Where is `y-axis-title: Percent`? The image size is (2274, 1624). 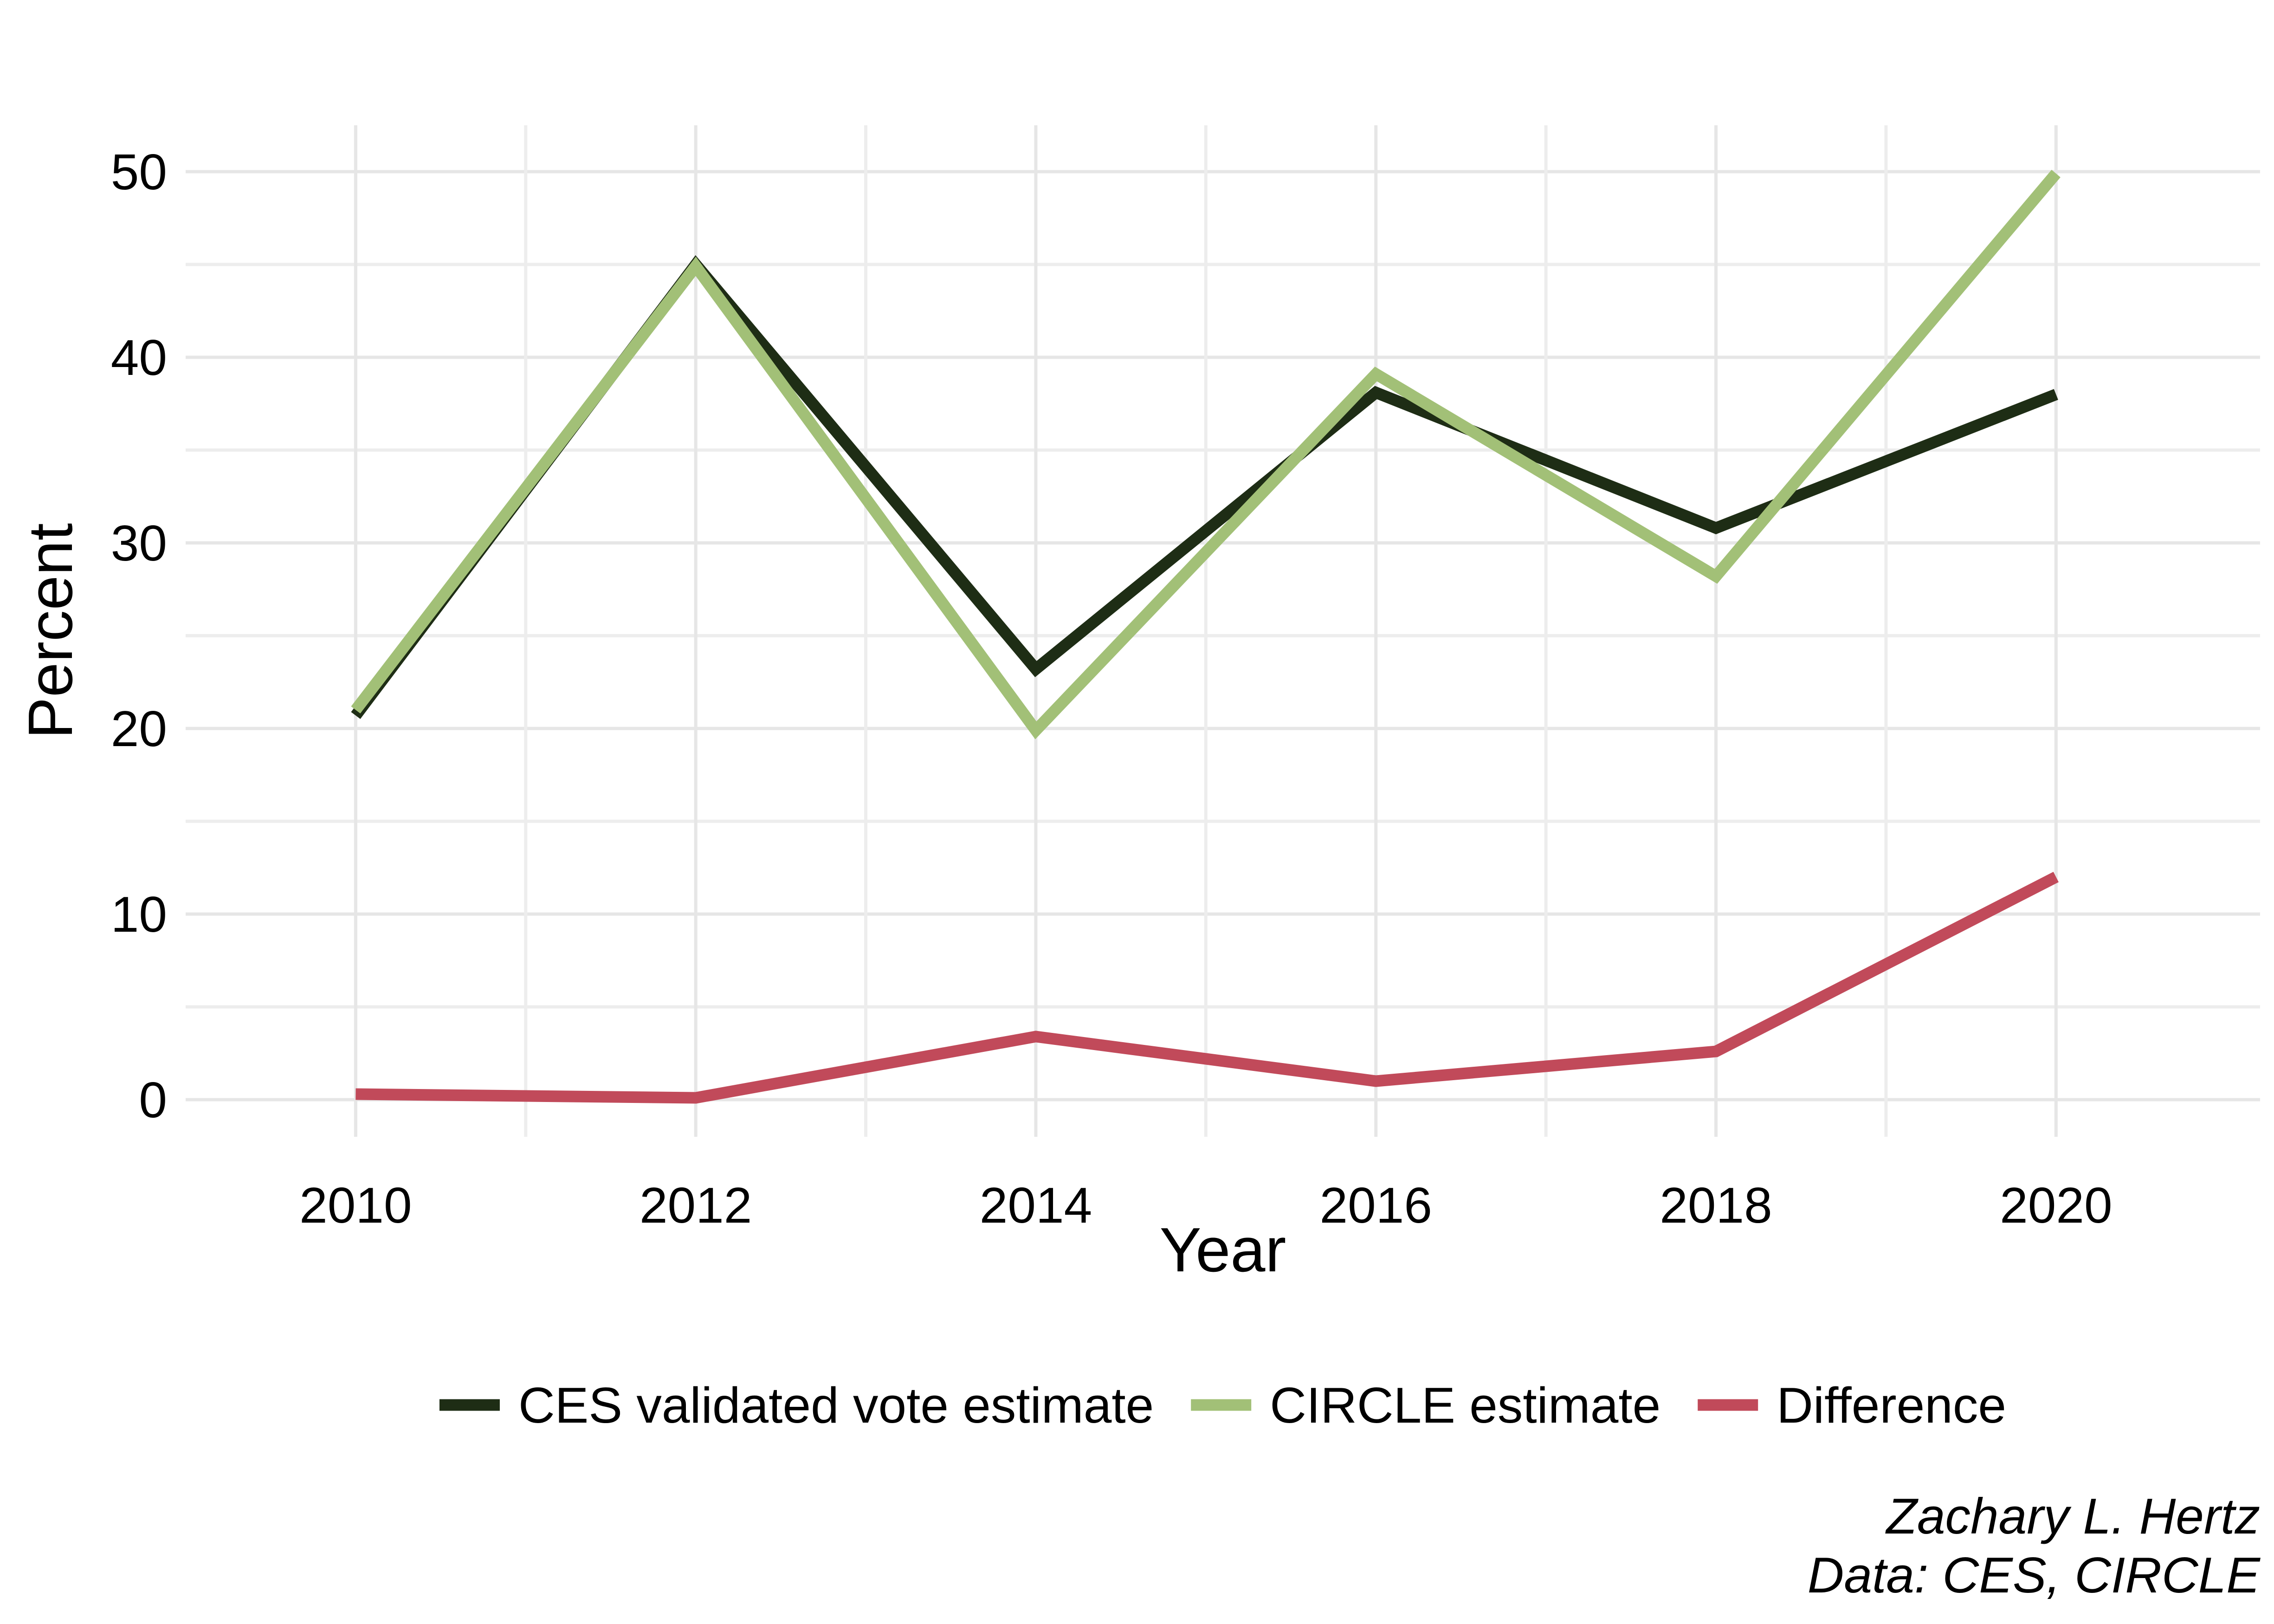
y-axis-title: Percent is located at coordinates (50, 631).